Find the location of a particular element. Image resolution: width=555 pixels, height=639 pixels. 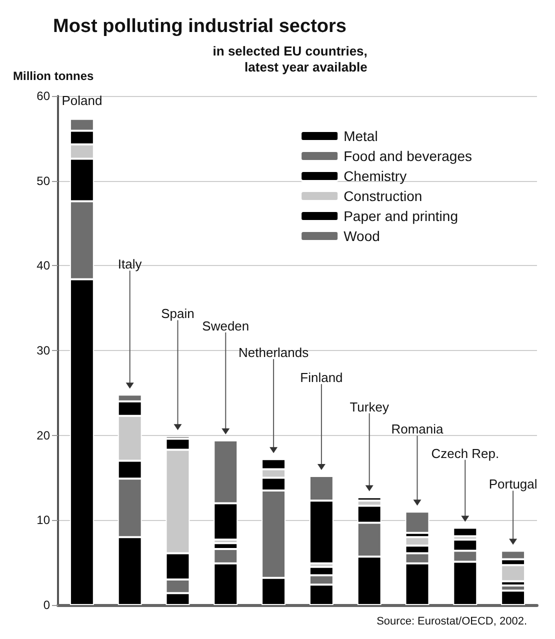

y-axis-title: Million tonnes is located at coordinates (53, 76).